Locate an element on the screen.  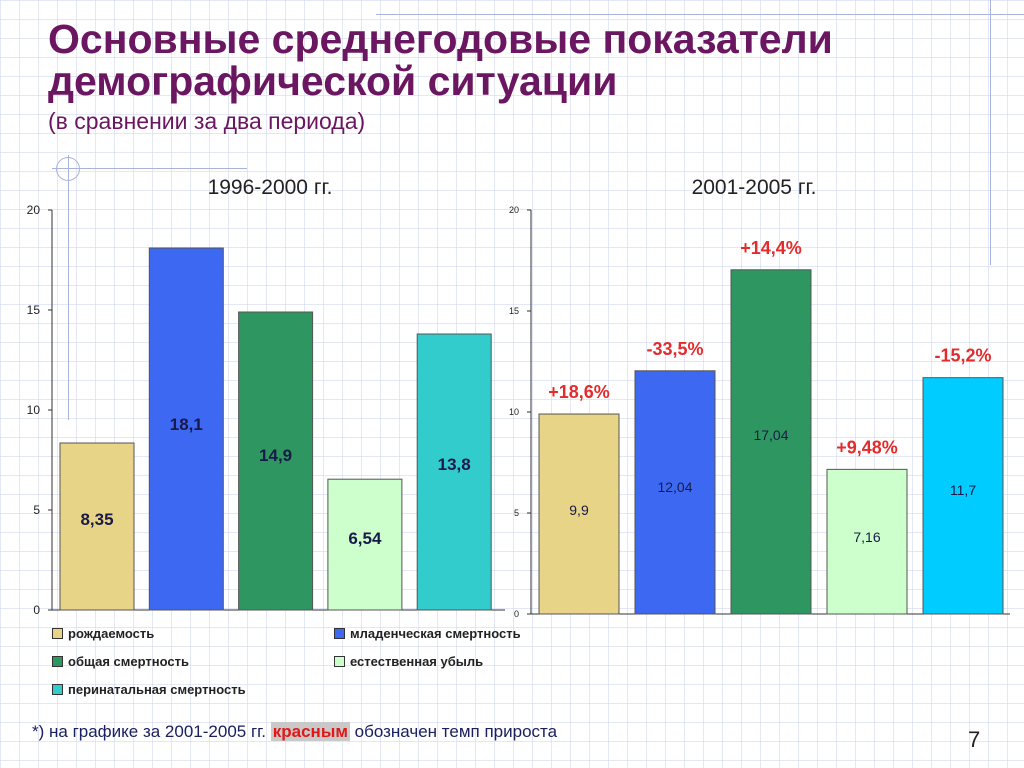
decor-line-top is located at coordinates (700, 14).